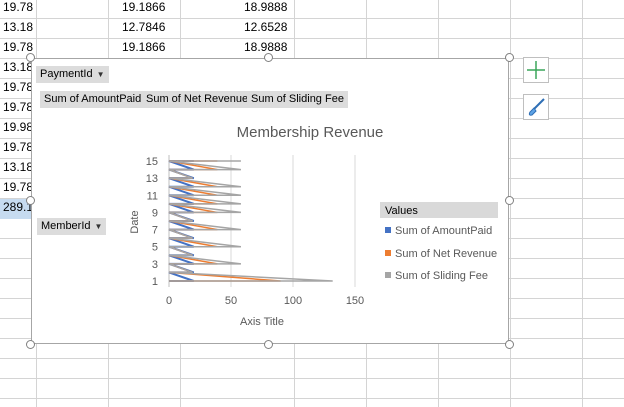 The height and width of the screenshot is (407, 624). Describe the element at coordinates (155, 282) in the screenshot. I see `y-tick-label: 1` at that location.